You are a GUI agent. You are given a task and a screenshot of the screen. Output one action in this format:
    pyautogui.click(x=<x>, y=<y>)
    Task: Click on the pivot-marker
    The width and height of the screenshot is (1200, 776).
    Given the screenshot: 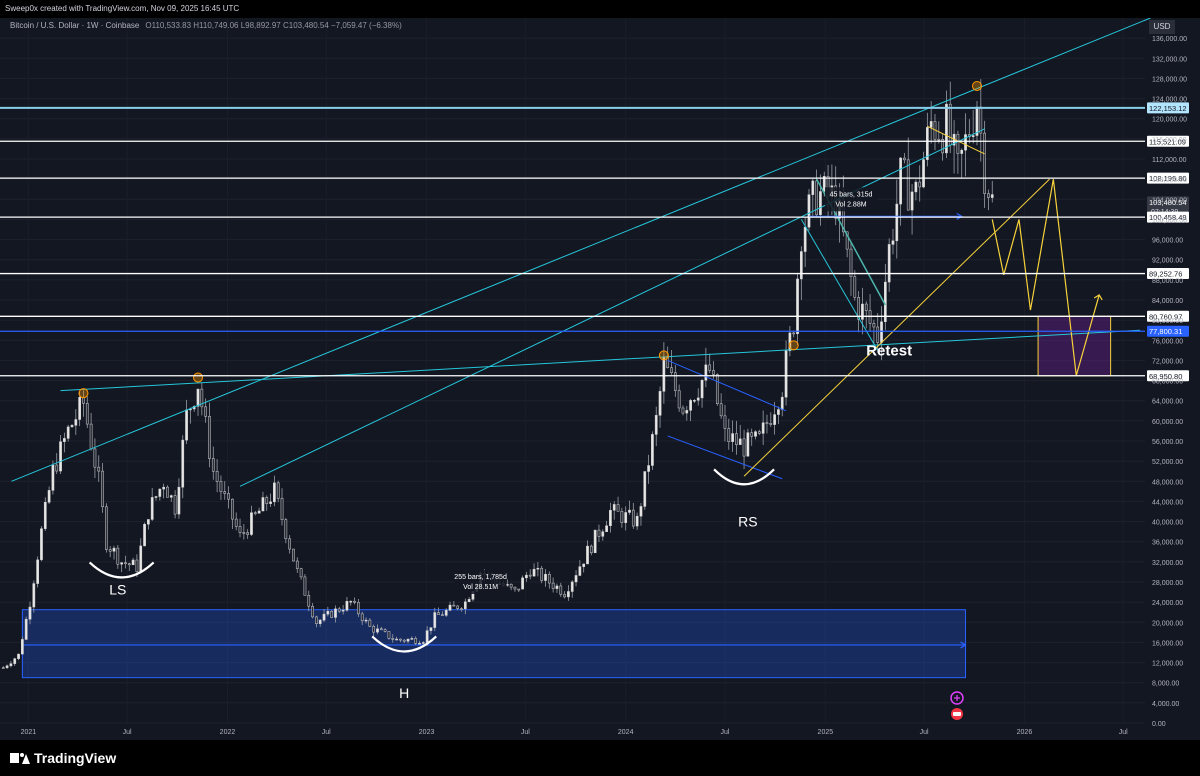 What is the action you would take?
    pyautogui.click(x=83, y=393)
    